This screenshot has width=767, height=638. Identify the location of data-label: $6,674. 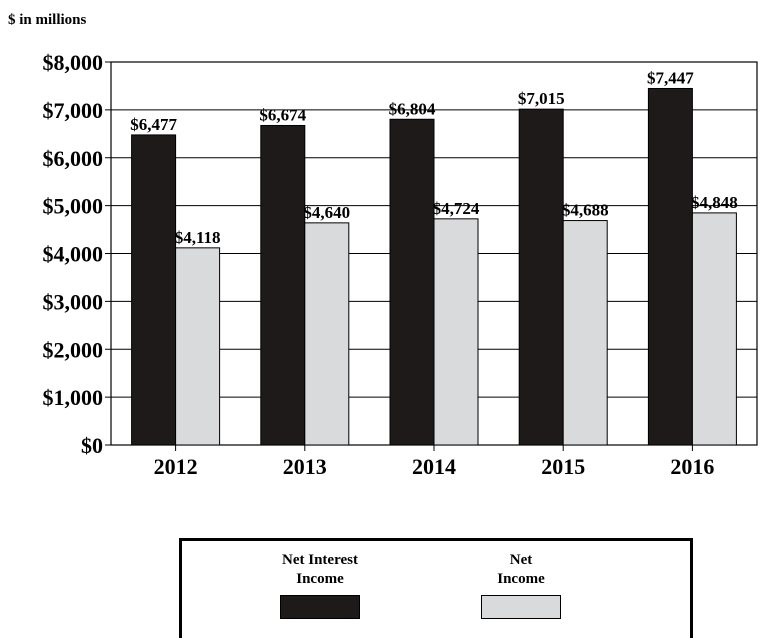
(282, 114).